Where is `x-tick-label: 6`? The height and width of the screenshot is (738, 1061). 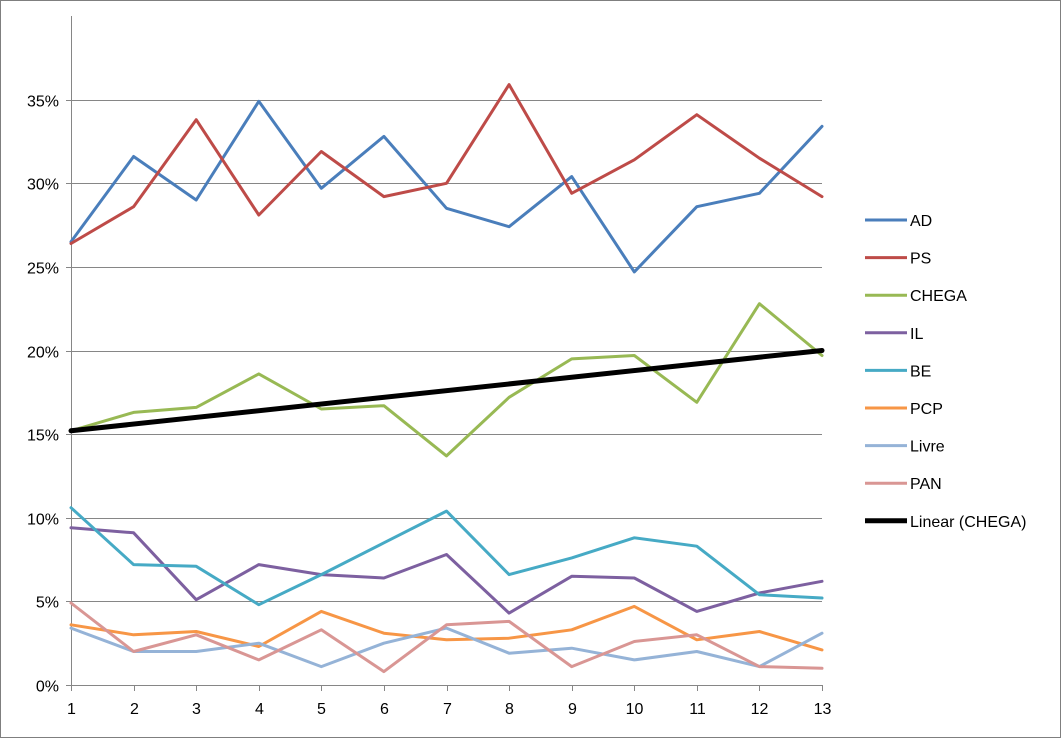
x-tick-label: 6 is located at coordinates (384, 709).